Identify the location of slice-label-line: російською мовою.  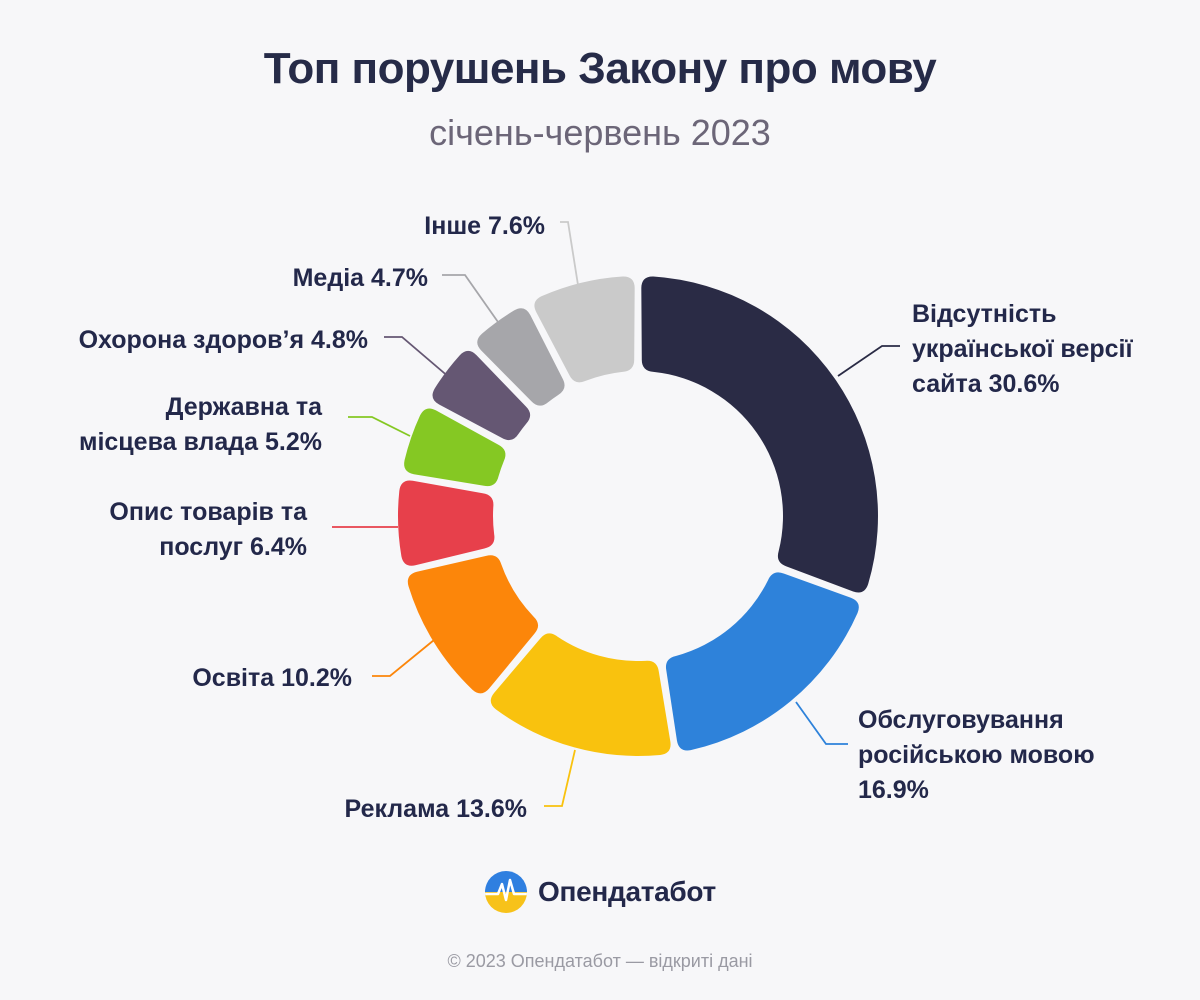
(976, 755).